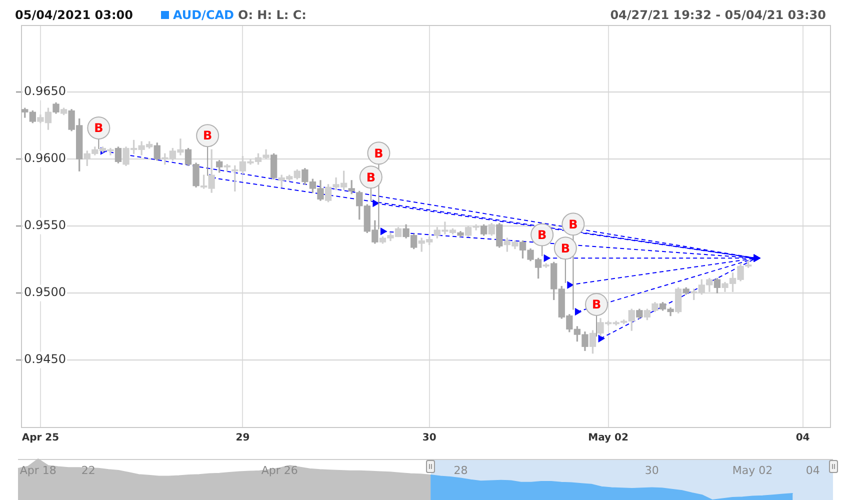 This screenshot has width=850, height=500. What do you see at coordinates (203, 15) in the screenshot?
I see `text: AUD/CAD` at bounding box center [203, 15].